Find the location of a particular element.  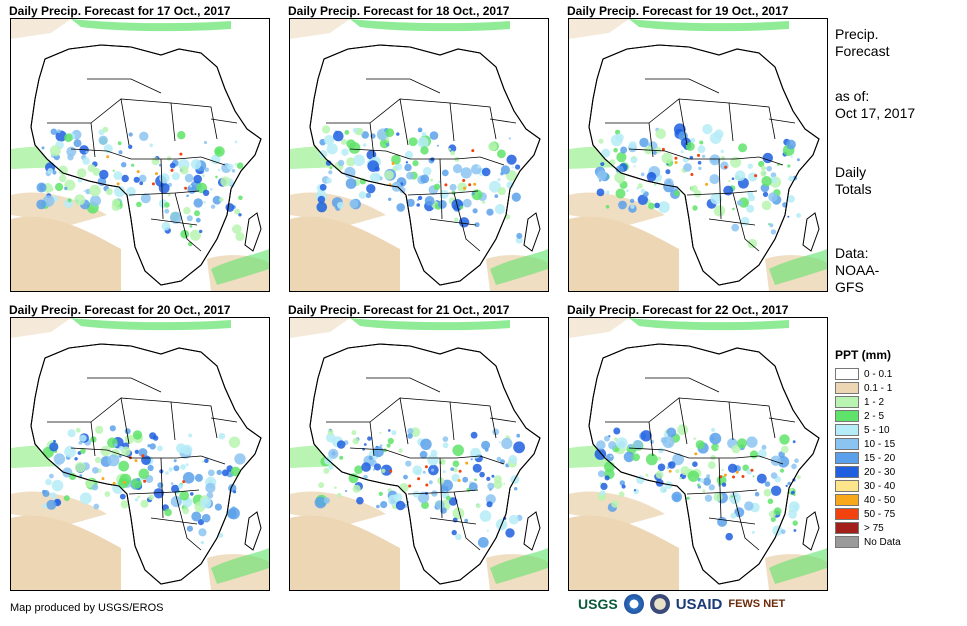

logo-strip: USGS USAID FEWS NET is located at coordinates (681, 604).